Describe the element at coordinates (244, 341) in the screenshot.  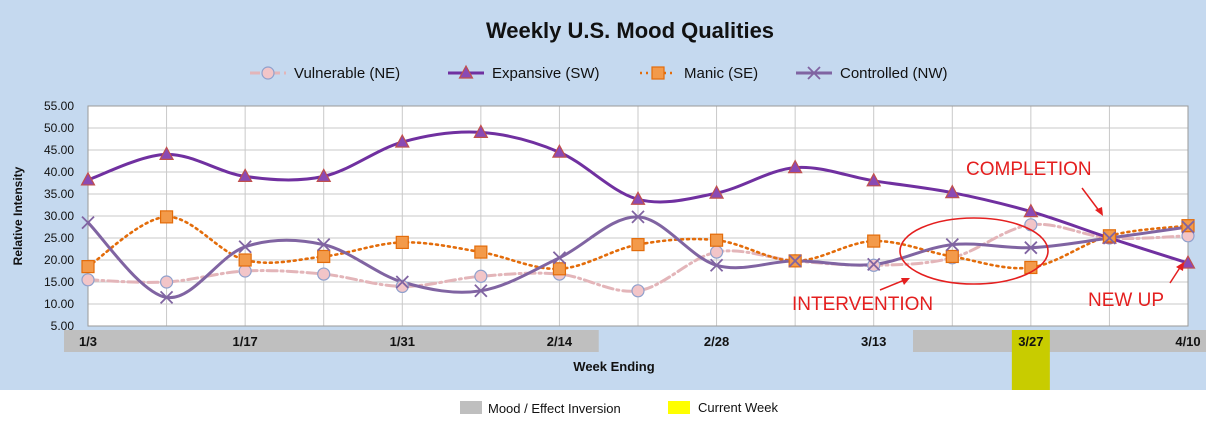
I see `x-tick-label: 1/17` at that location.